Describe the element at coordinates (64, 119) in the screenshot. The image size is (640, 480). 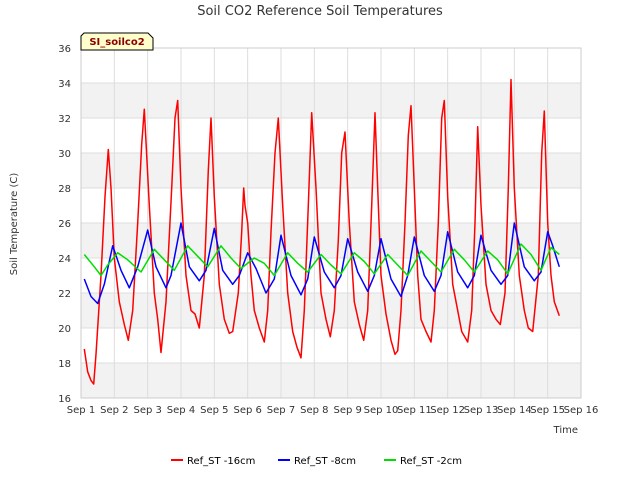
I see `y-tick-label: 32` at that location.